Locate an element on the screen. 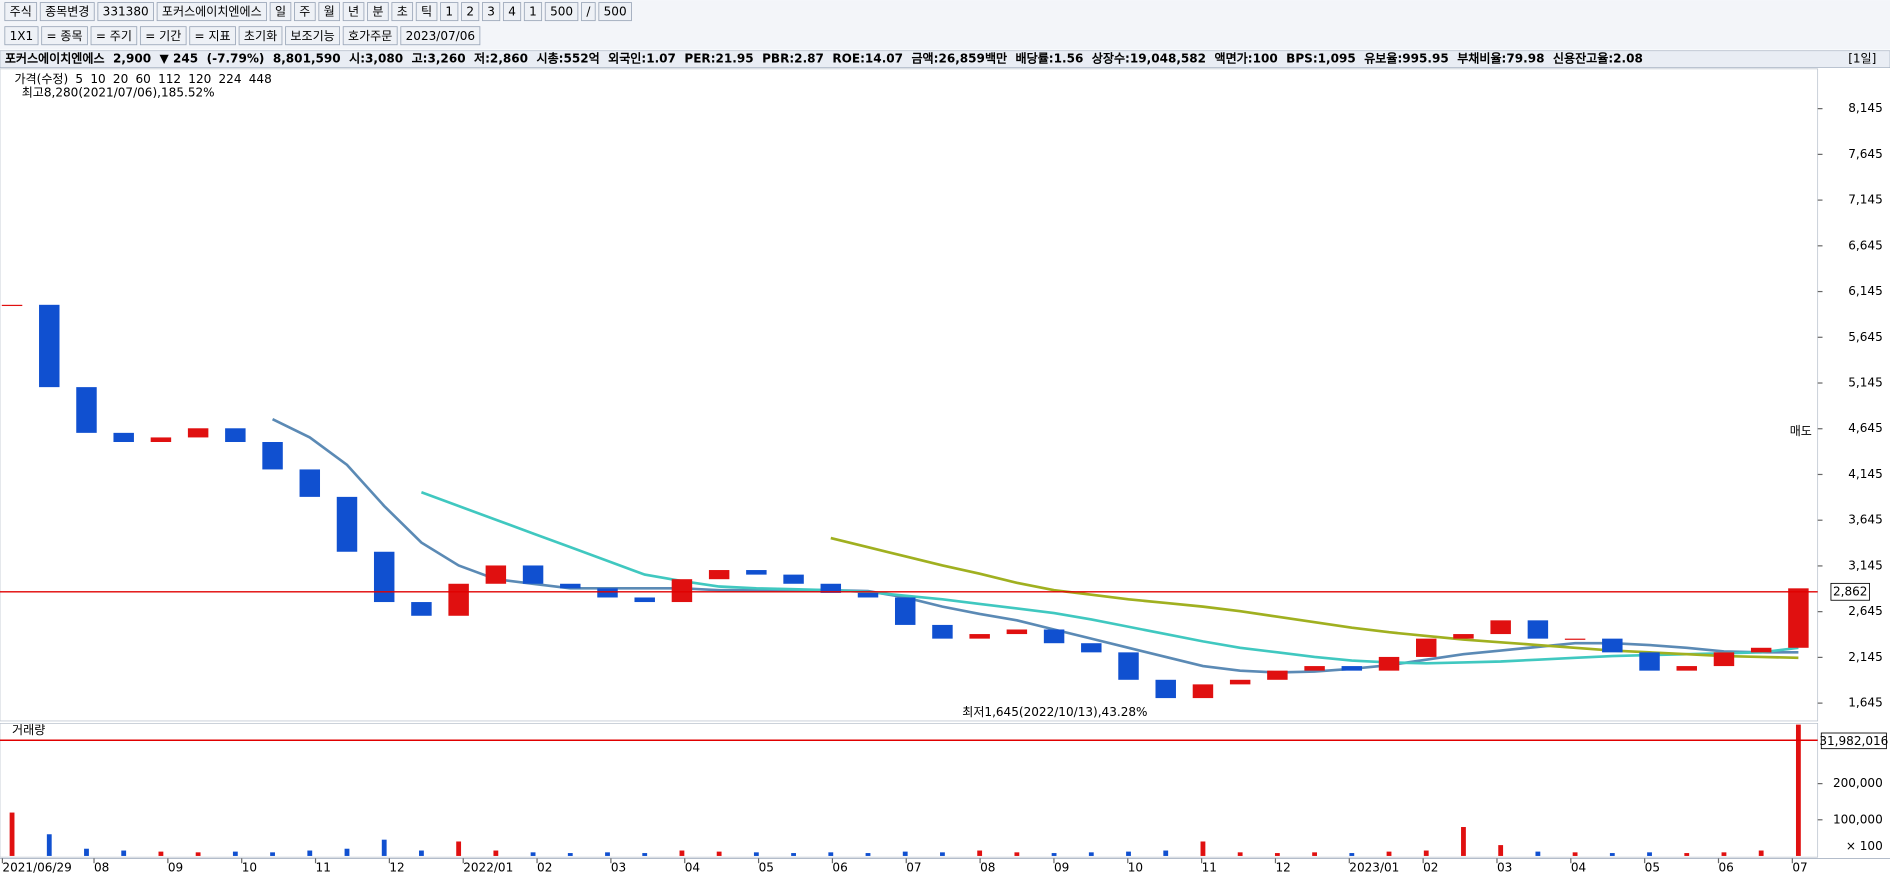 This screenshot has width=1890, height=879. toolbar-button: = 주기 is located at coordinates (114, 36).